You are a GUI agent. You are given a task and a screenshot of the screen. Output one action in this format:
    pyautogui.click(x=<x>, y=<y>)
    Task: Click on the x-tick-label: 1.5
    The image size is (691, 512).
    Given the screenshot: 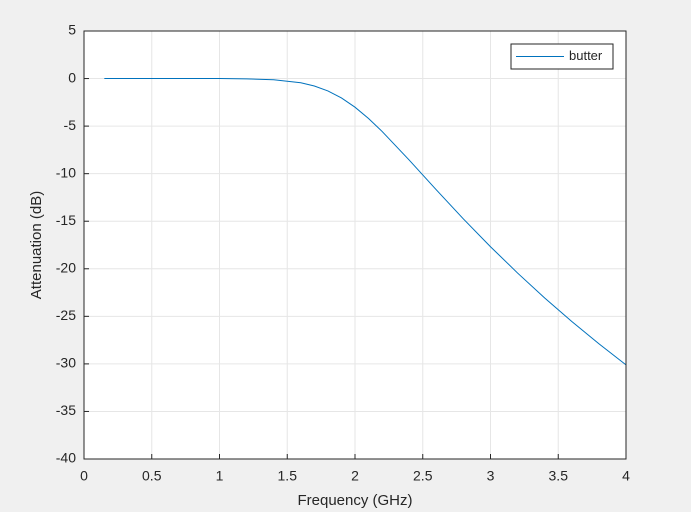 What is the action you would take?
    pyautogui.click(x=288, y=476)
    